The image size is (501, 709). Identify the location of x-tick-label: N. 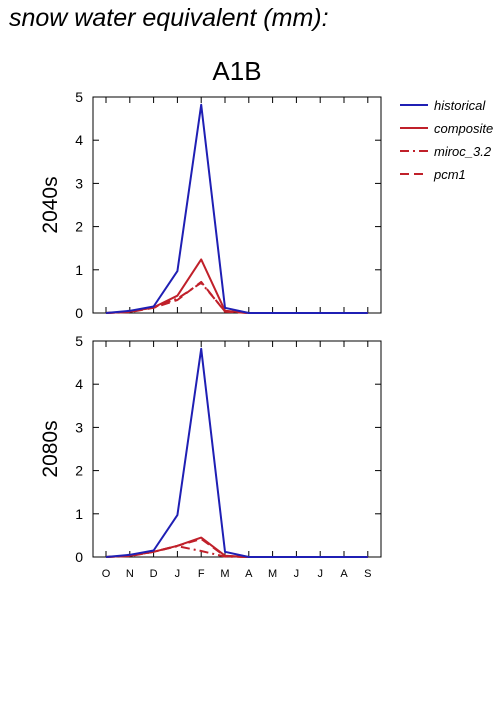
(130, 574).